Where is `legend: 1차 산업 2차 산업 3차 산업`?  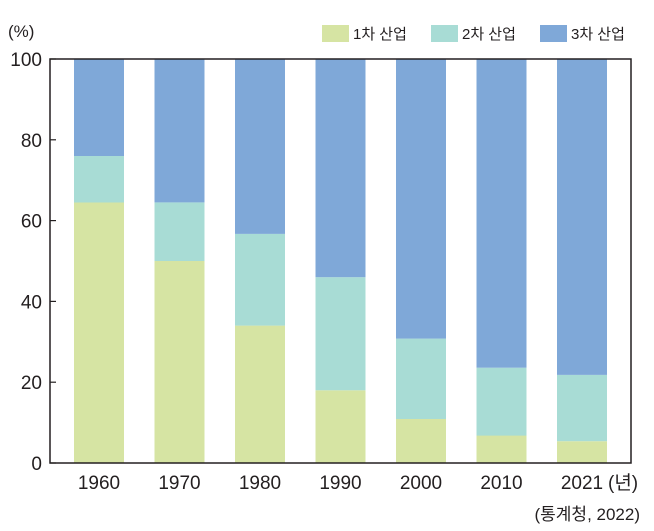
legend: 1차 산업 2차 산업 3차 산업 is located at coordinates (473, 34).